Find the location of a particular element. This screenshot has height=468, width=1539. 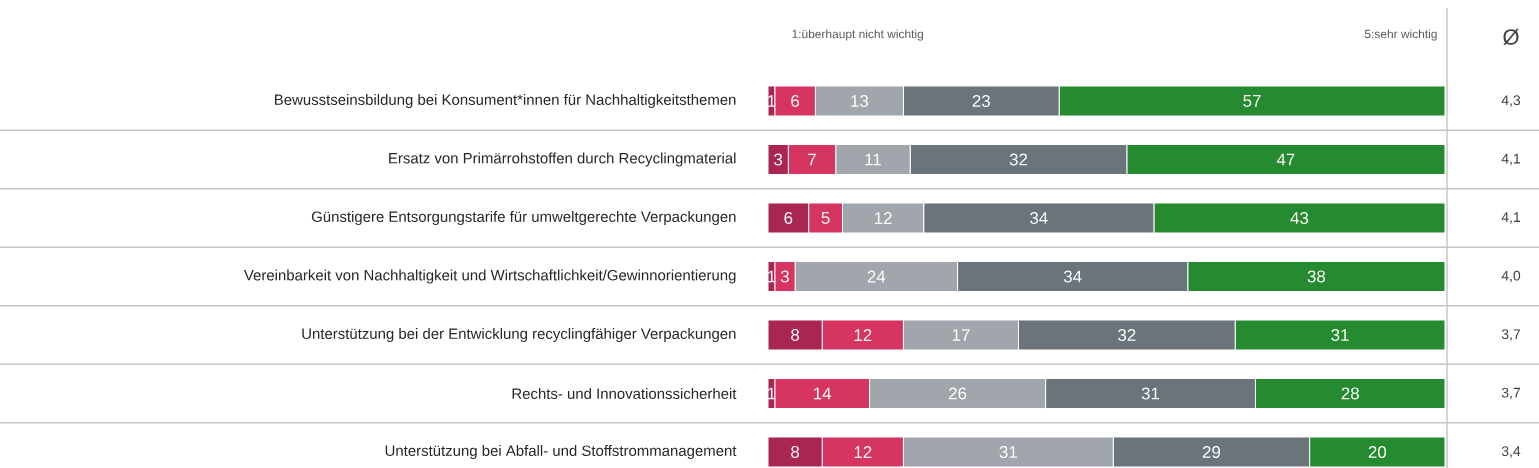

data-label: 17 is located at coordinates (961, 335).